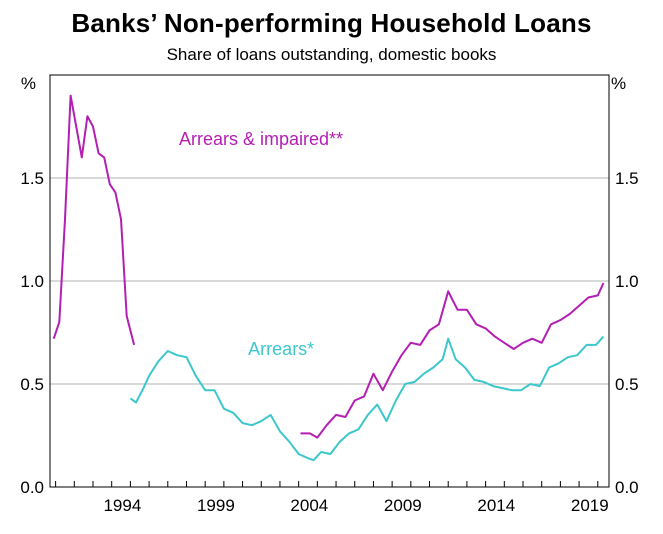 This screenshot has width=663, height=534. Describe the element at coordinates (403, 505) in the screenshot. I see `x-tick-label: 2009` at that location.